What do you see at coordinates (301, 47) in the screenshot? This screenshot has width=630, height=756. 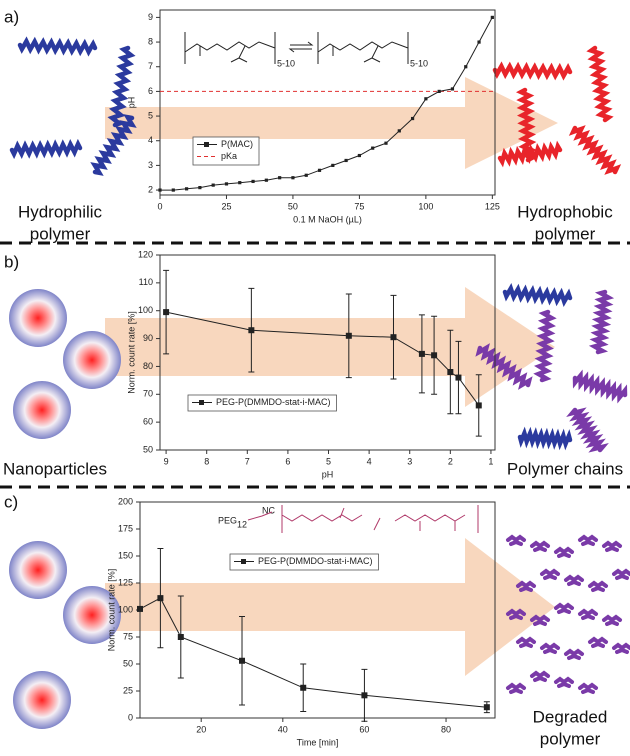 I see `equilibrium-arrow` at bounding box center [301, 47].